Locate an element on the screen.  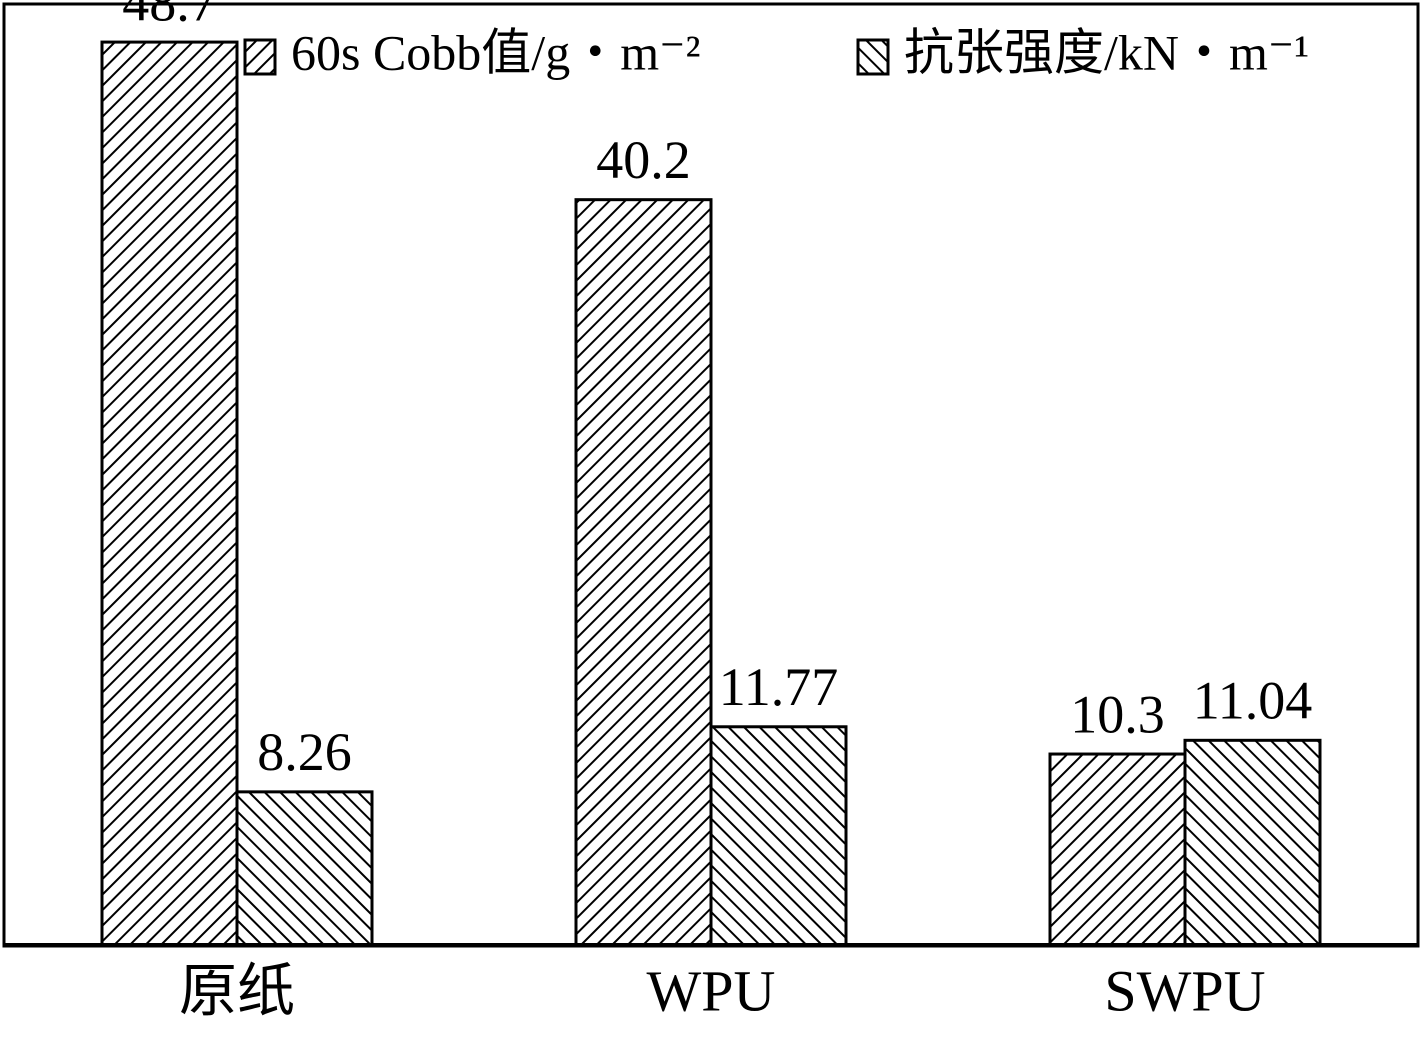
value-label: 8.26 is located at coordinates (304, 752).